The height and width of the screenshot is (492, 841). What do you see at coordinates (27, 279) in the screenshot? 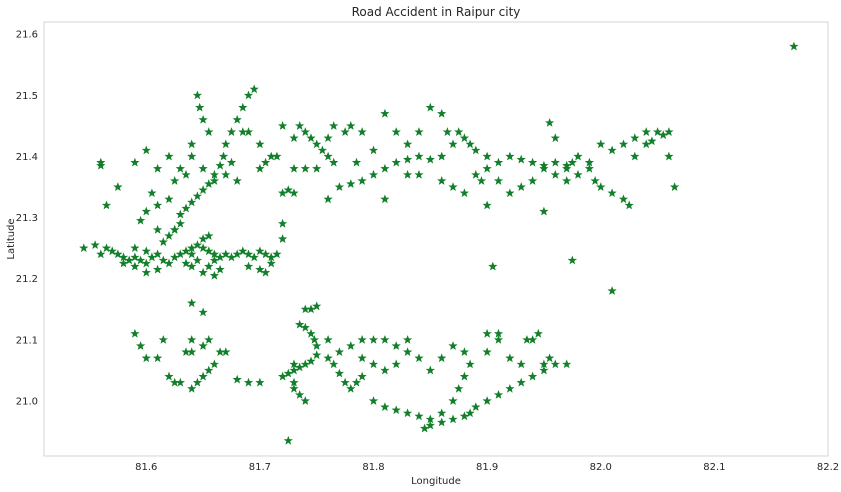
I see `y-tick-label: 21.2` at bounding box center [27, 279].